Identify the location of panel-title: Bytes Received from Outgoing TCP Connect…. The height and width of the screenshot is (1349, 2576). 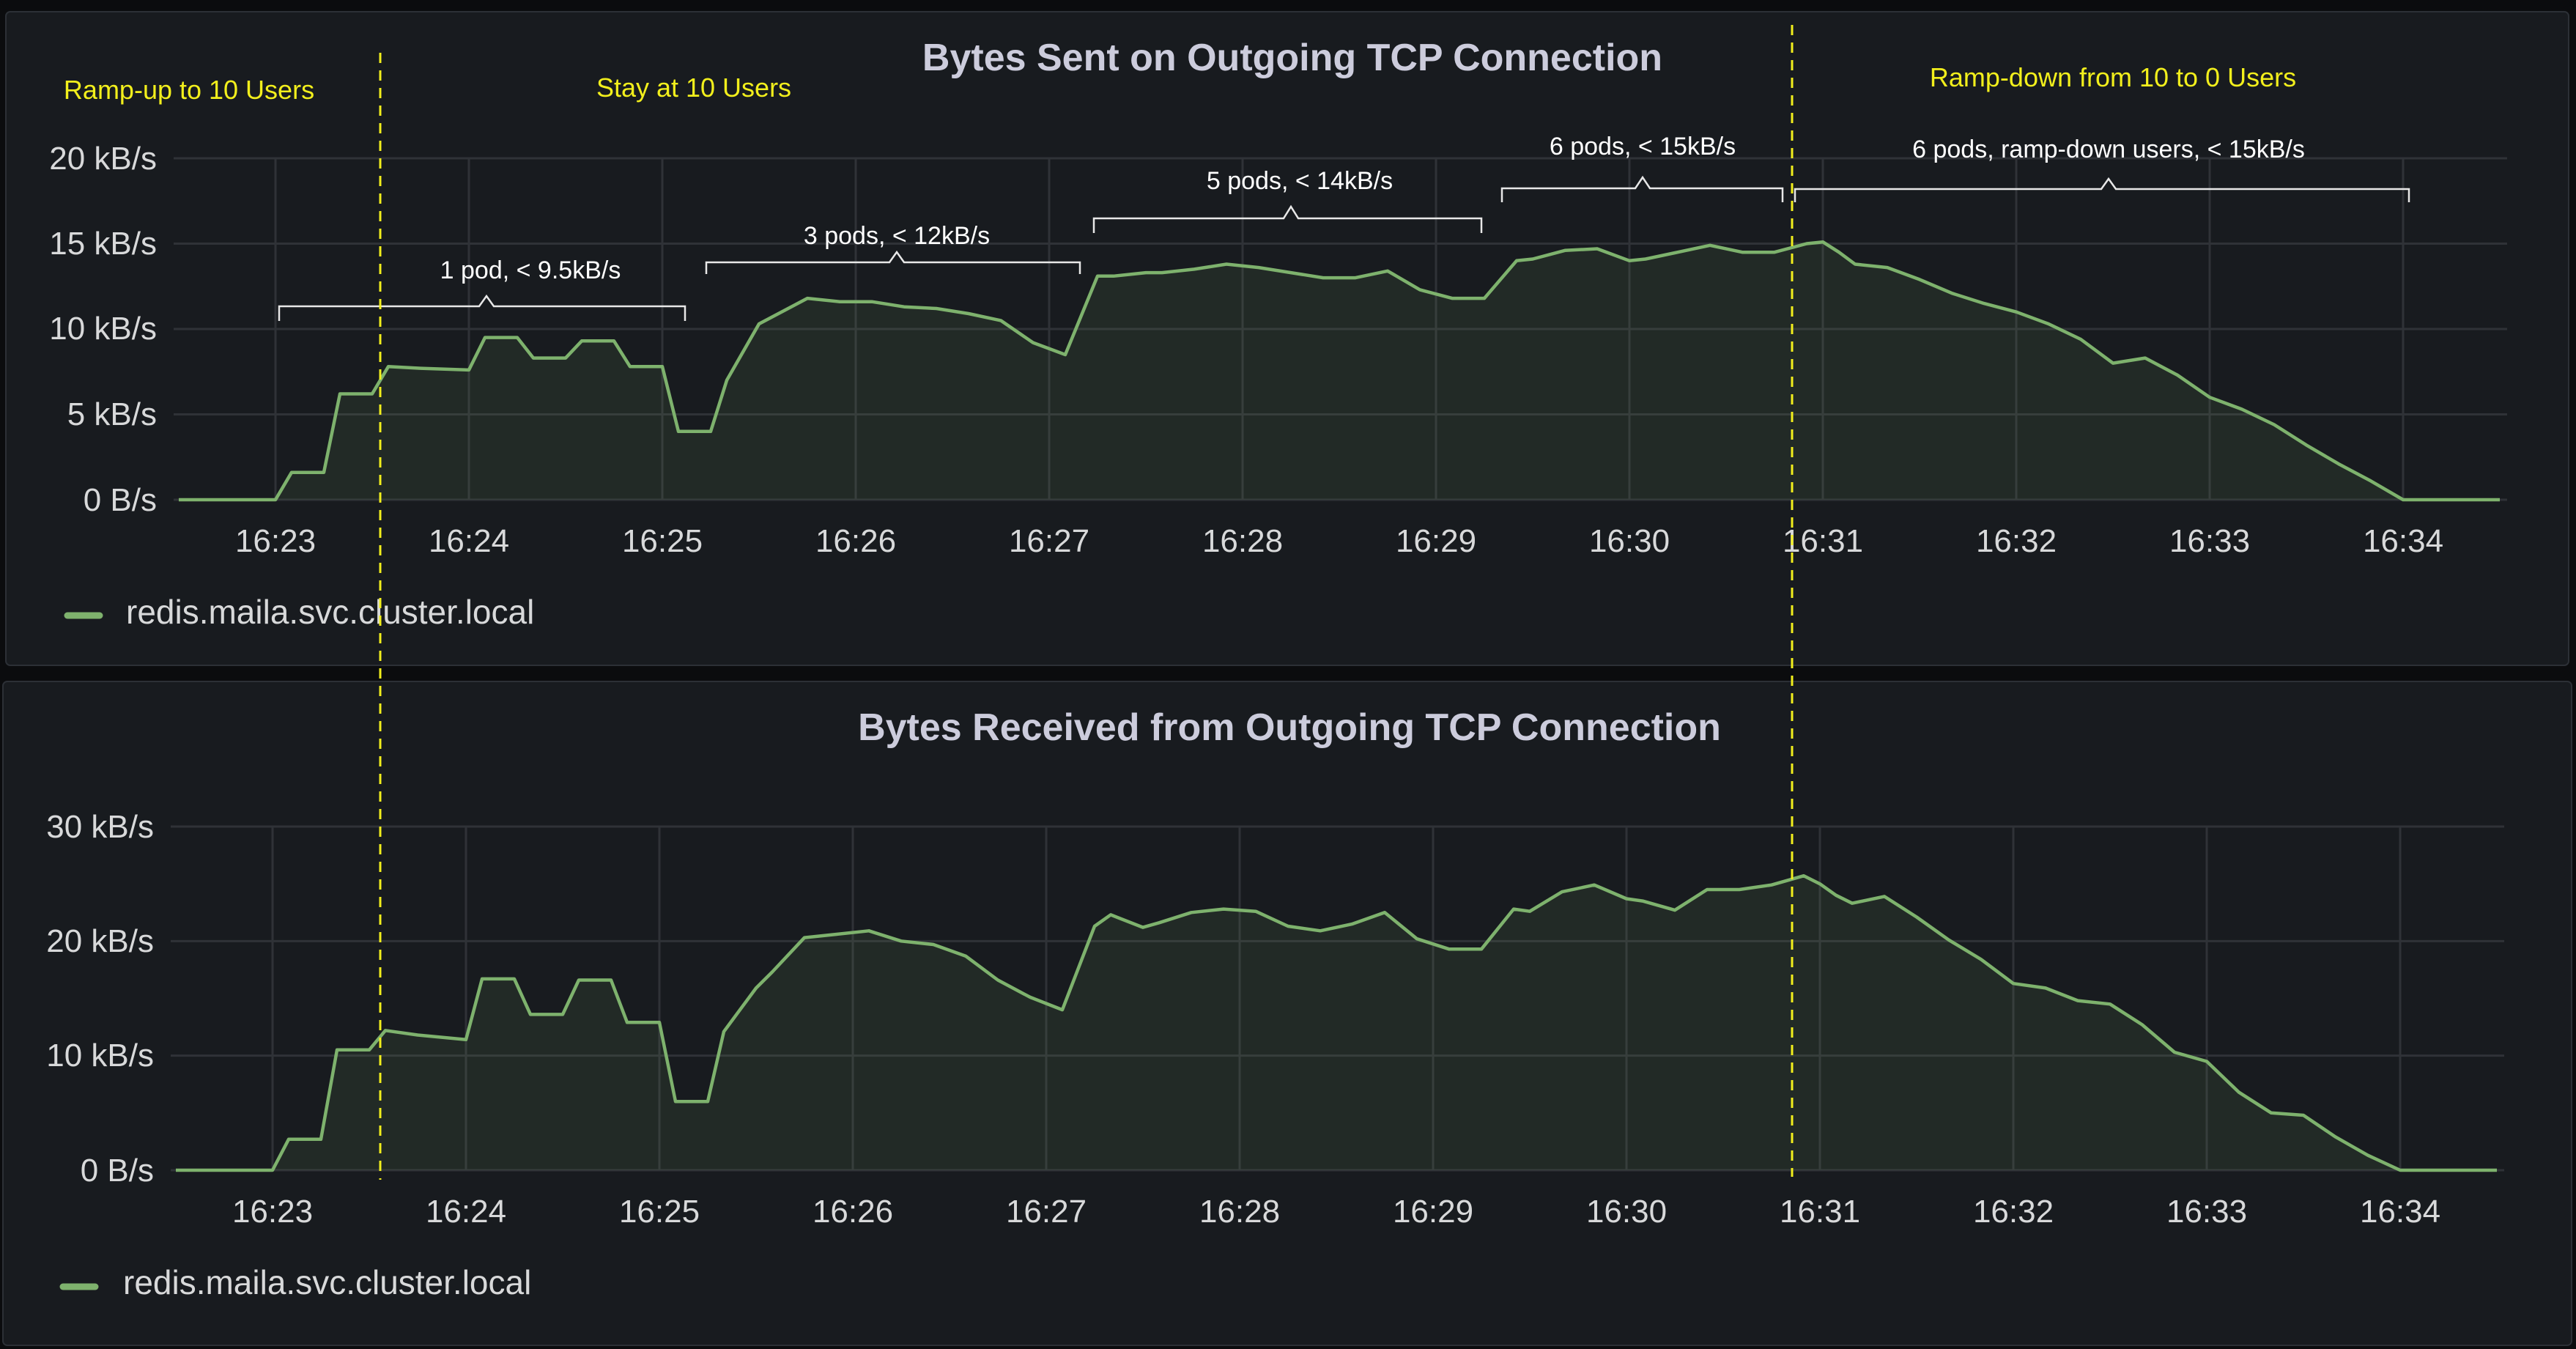
(1289, 727).